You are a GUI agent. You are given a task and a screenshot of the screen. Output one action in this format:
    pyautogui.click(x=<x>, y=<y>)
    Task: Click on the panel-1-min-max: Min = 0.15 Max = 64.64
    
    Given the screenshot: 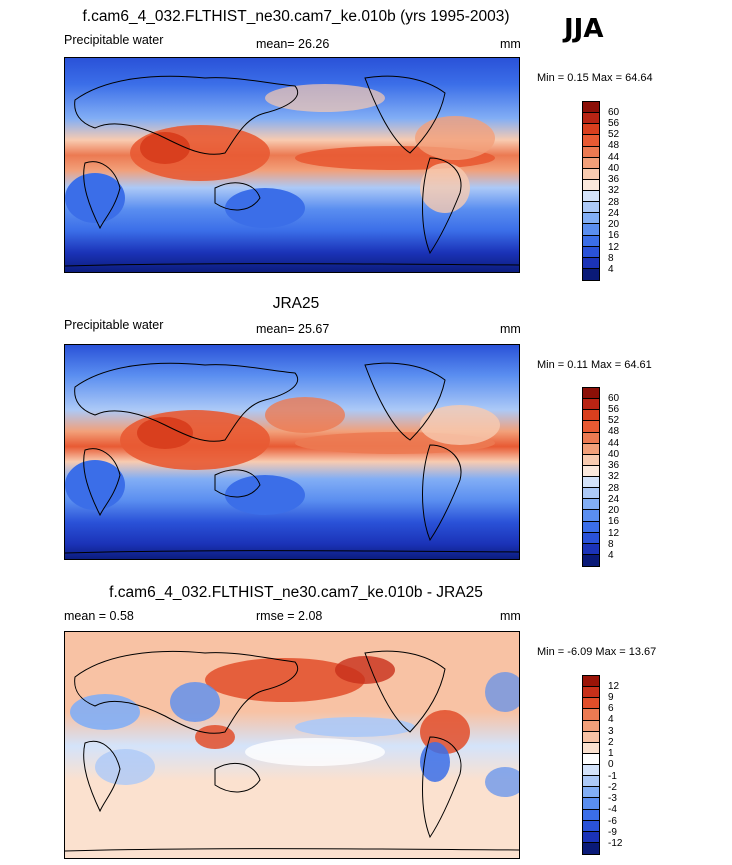 What is the action you would take?
    pyautogui.click(x=595, y=78)
    